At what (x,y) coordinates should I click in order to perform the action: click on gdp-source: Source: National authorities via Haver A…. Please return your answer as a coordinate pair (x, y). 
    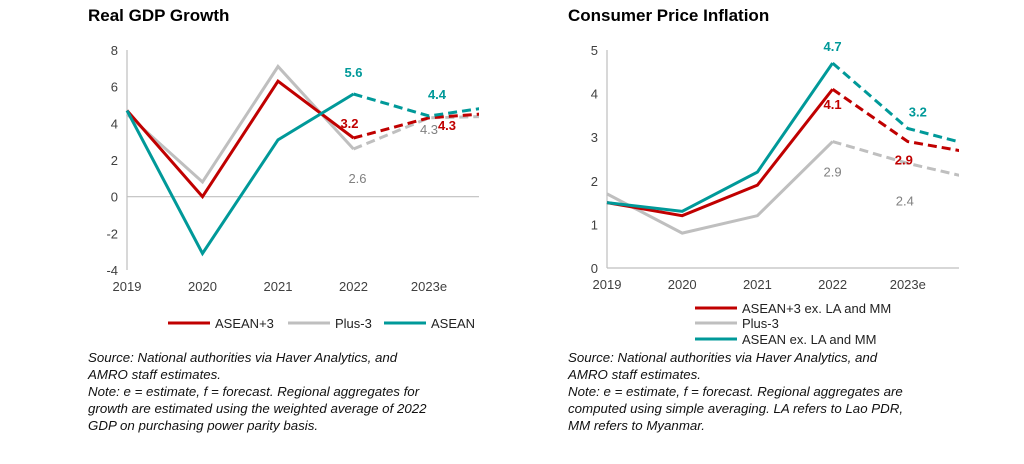
    Looking at the image, I should click on (243, 357).